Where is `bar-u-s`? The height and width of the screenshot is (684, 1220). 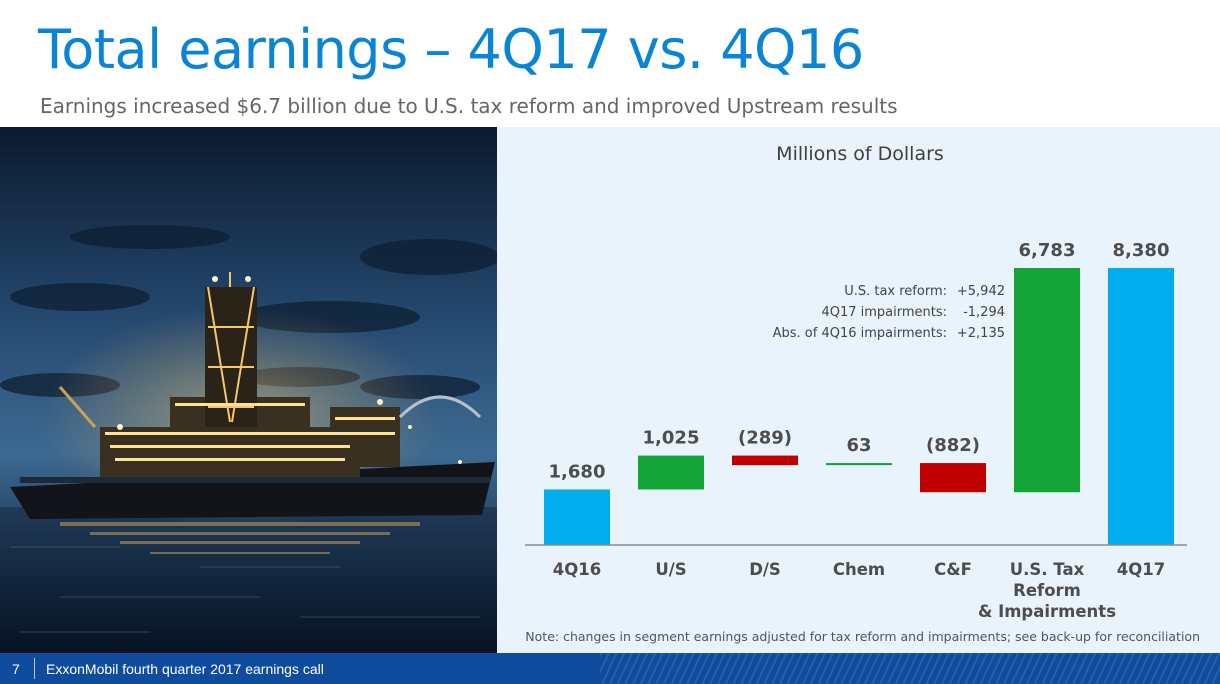
bar-u-s is located at coordinates (671, 472).